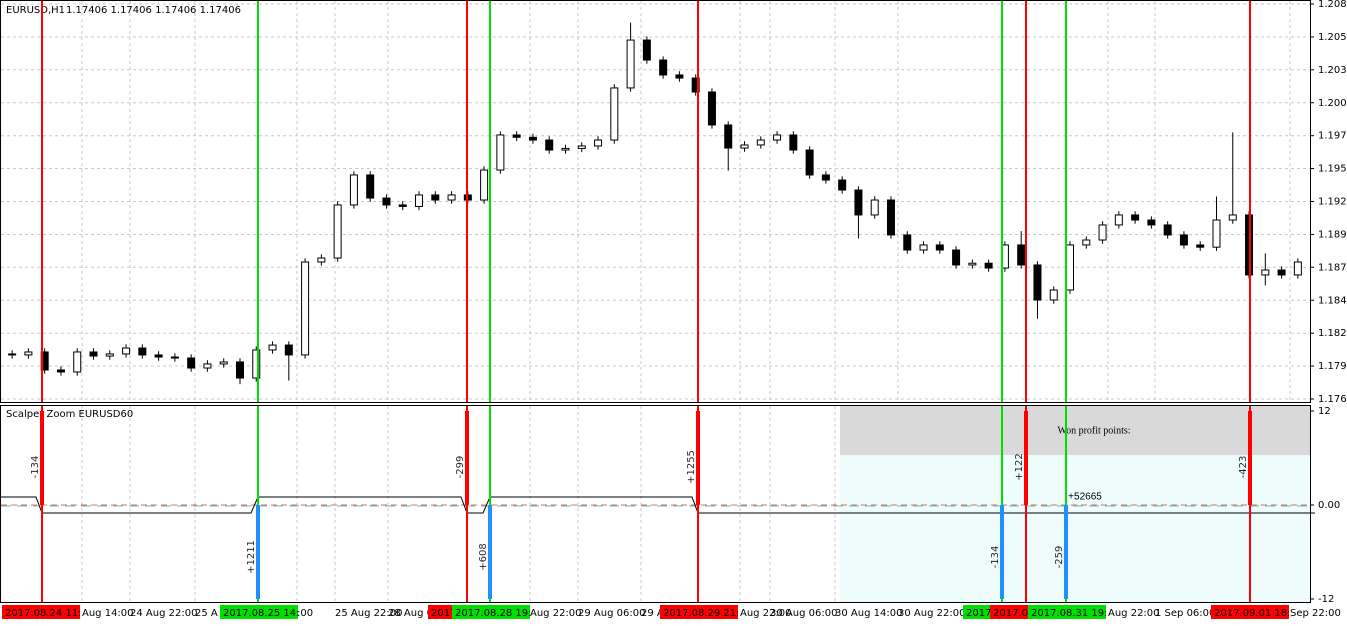  I want to click on x-tick-label: 30 Aug 14:00, so click(868, 613).